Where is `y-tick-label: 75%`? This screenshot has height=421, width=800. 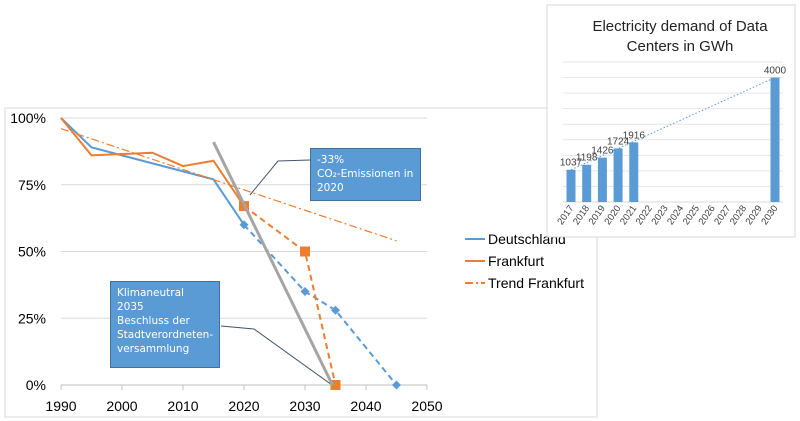 y-tick-label: 75% is located at coordinates (32, 185).